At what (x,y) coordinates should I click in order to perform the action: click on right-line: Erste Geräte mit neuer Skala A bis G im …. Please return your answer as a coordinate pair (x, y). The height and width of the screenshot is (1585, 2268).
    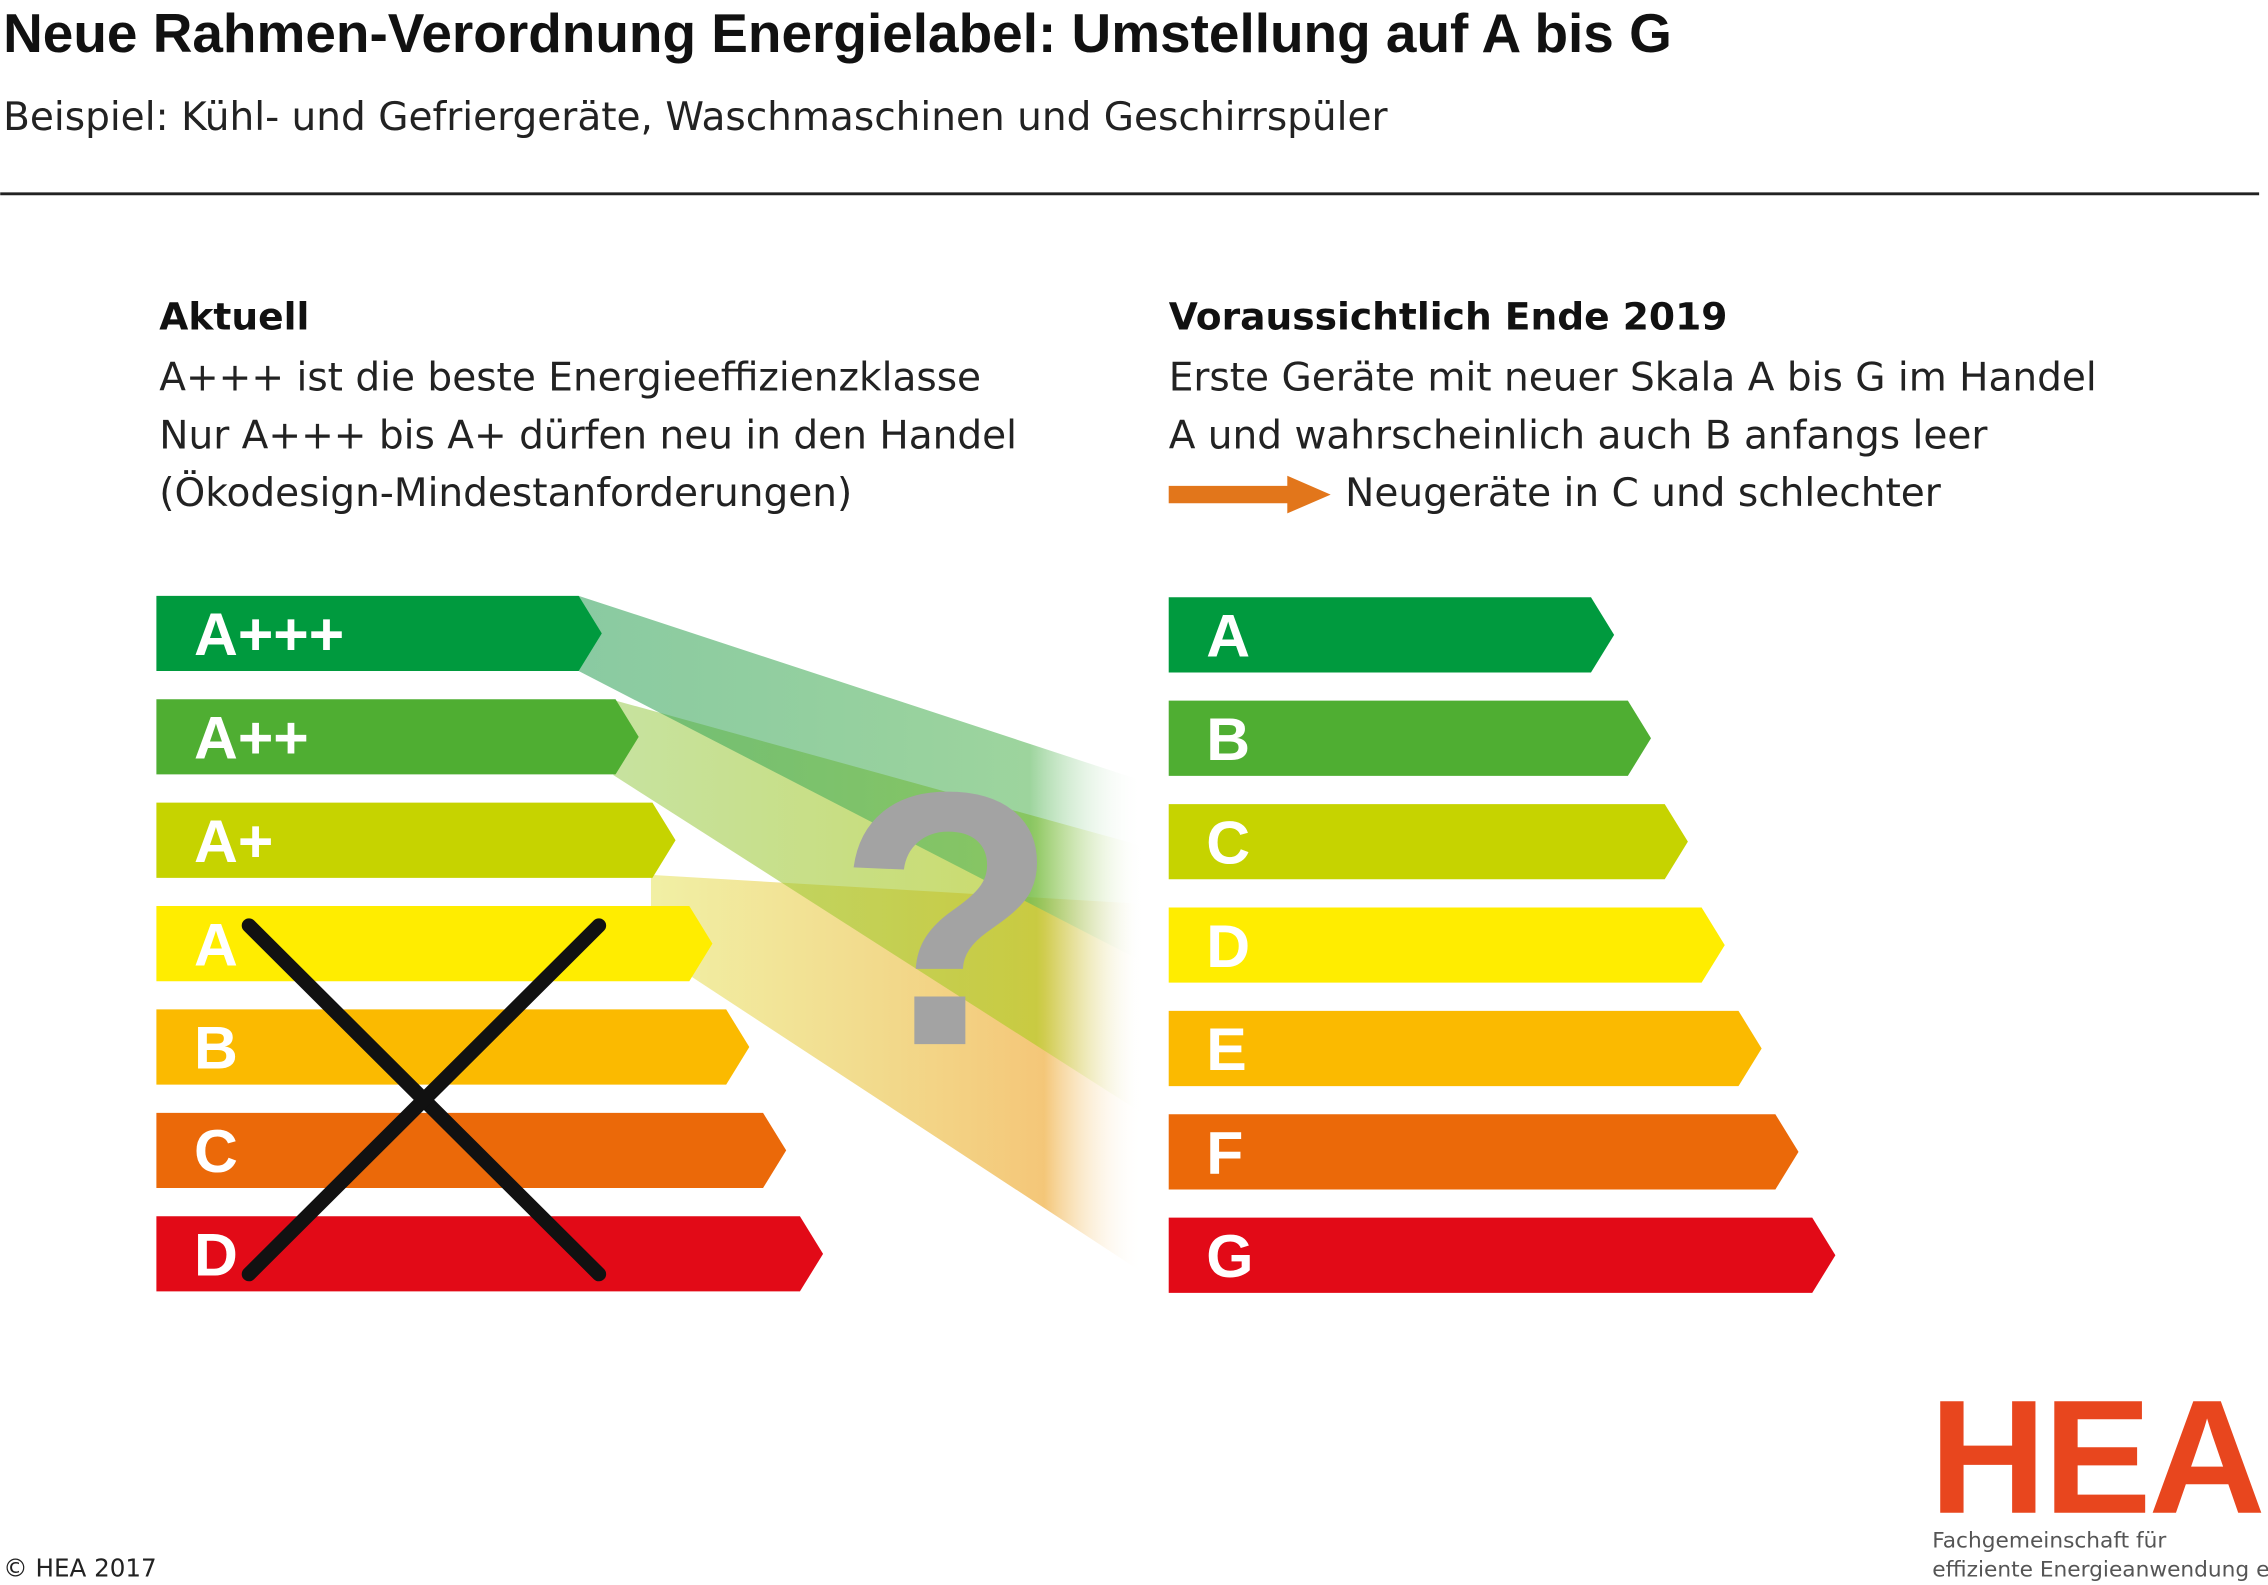
    Looking at the image, I should click on (1633, 377).